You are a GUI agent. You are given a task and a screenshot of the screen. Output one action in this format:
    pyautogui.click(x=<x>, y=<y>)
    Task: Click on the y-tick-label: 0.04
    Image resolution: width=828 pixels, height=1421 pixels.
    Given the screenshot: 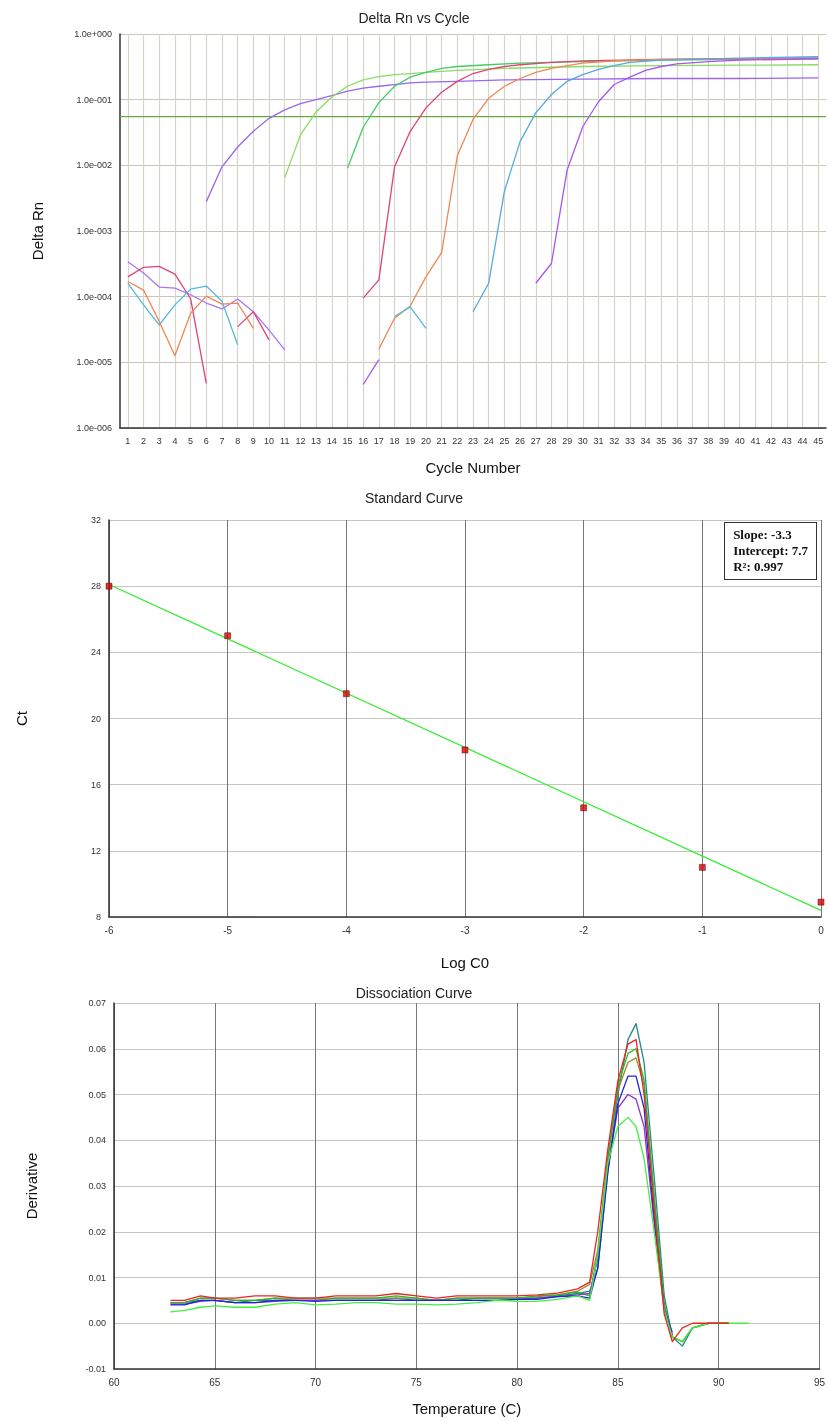 What is the action you would take?
    pyautogui.click(x=97, y=1140)
    